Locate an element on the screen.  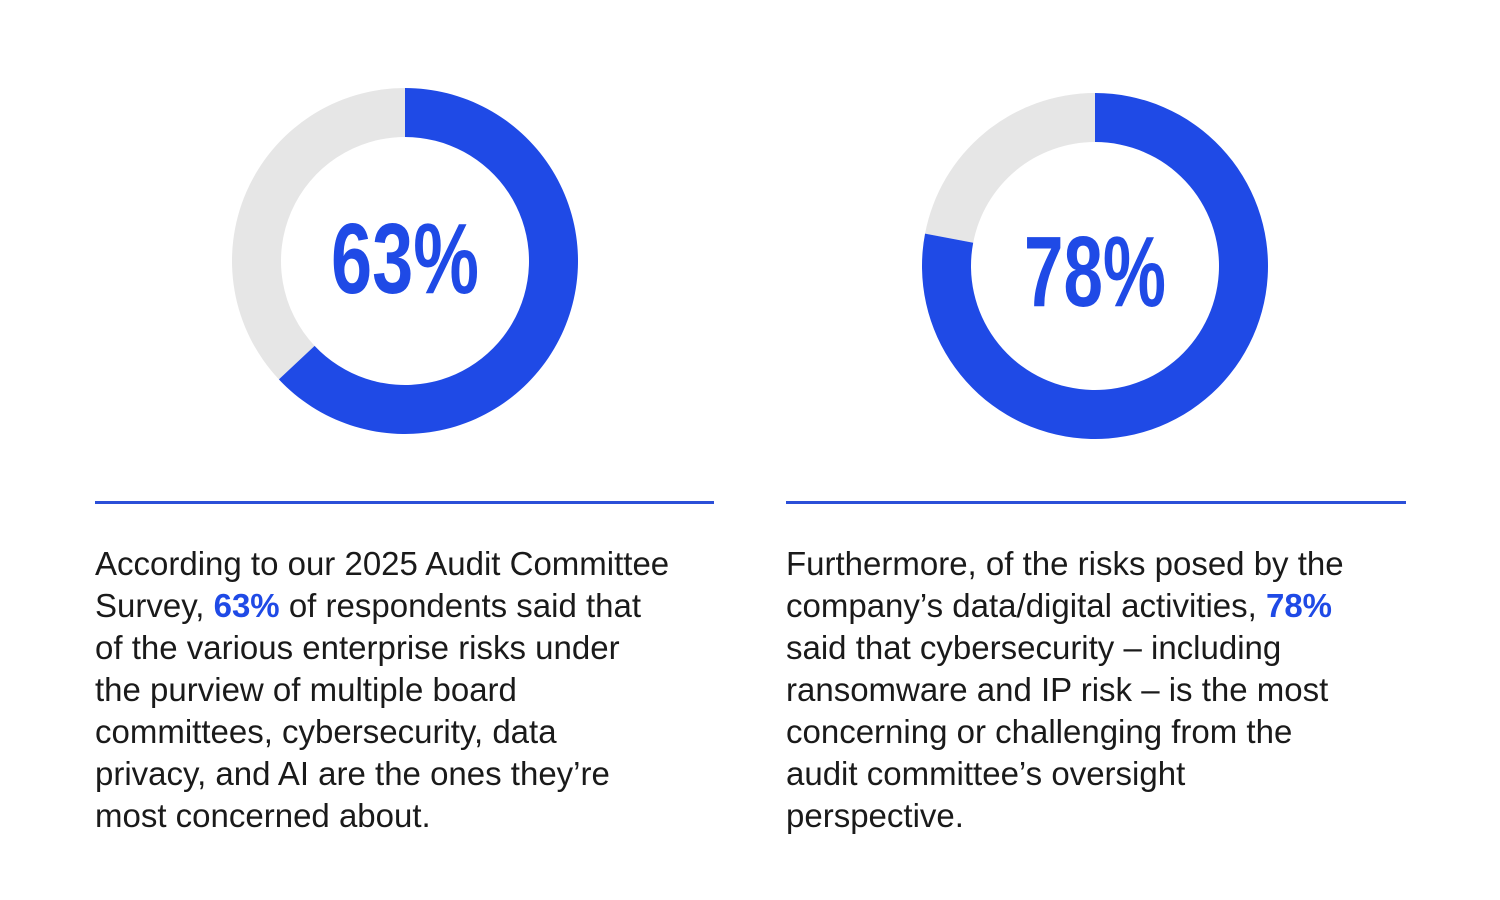
donut-center-label-left: 63% is located at coordinates (405, 259).